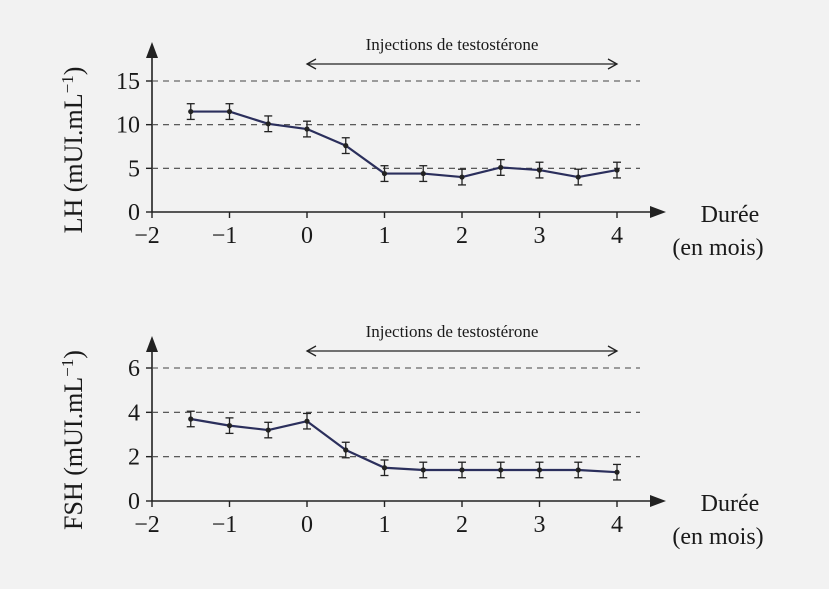 The height and width of the screenshot is (589, 829). Describe the element at coordinates (73, 440) in the screenshot. I see `y-axis-title: FSH (mUI.mL−1)` at that location.